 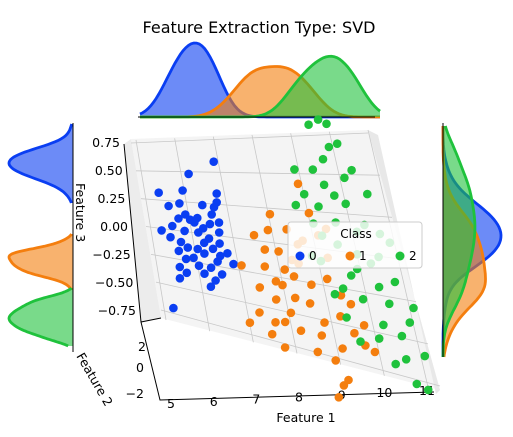 I want to click on y-tick-label: 0, so click(x=140, y=367).